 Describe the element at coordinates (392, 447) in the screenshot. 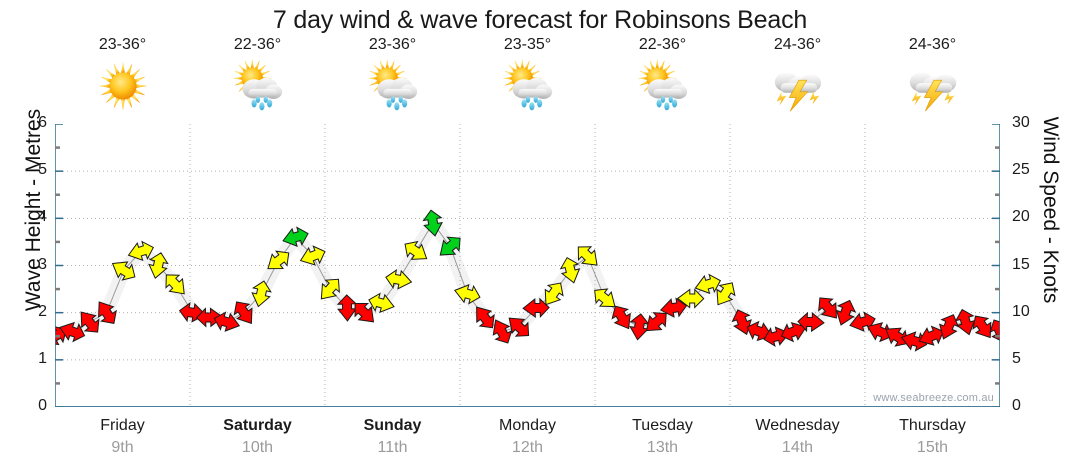

I see `day-date: 11th` at that location.